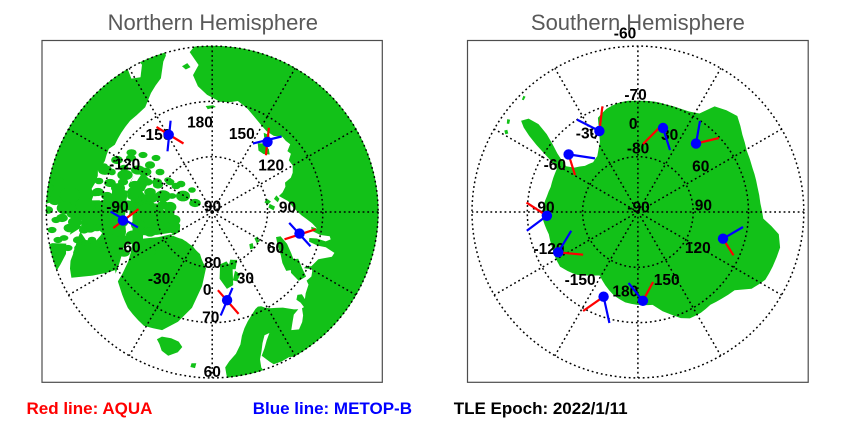  Describe the element at coordinates (580, 280) in the screenshot. I see `svg-text: -150` at that location.